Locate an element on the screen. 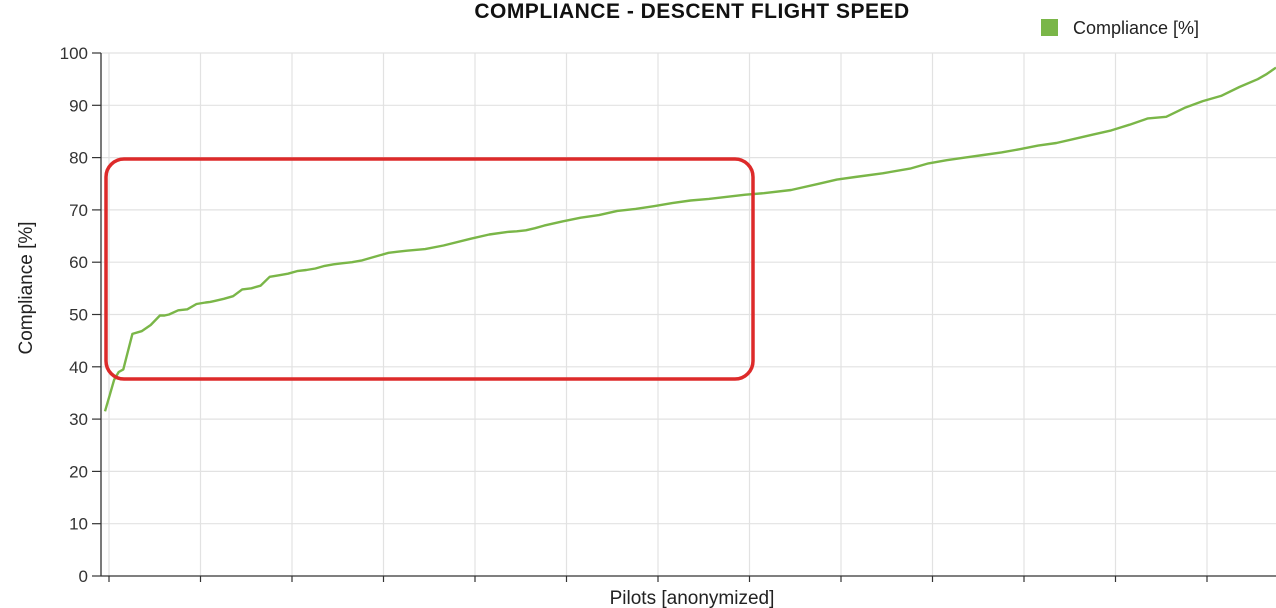 Image resolution: width=1276 pixels, height=608 pixels. y-tick-label: 40 is located at coordinates (78, 367).